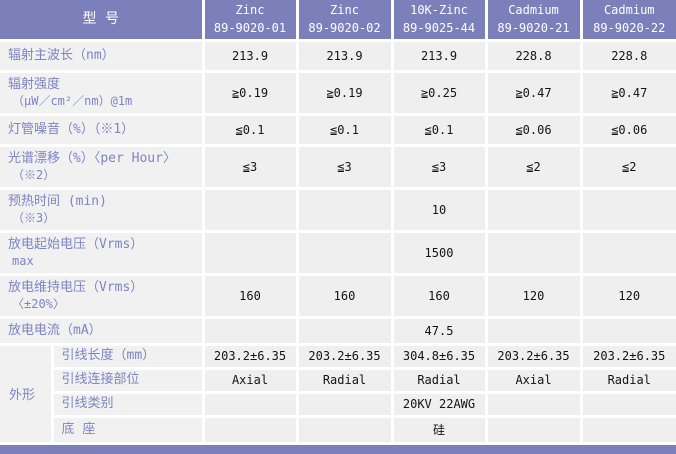  What do you see at coordinates (61, 55) in the screenshot?
I see `row-label-line1: 辐射主波长（nm）` at bounding box center [61, 55].